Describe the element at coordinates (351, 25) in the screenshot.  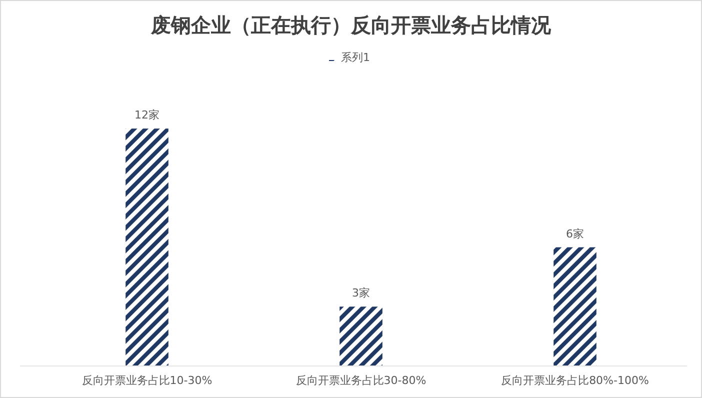
I see `chart-title: 废钢企业（正在执行）反向开票业务占比情况` at that location.